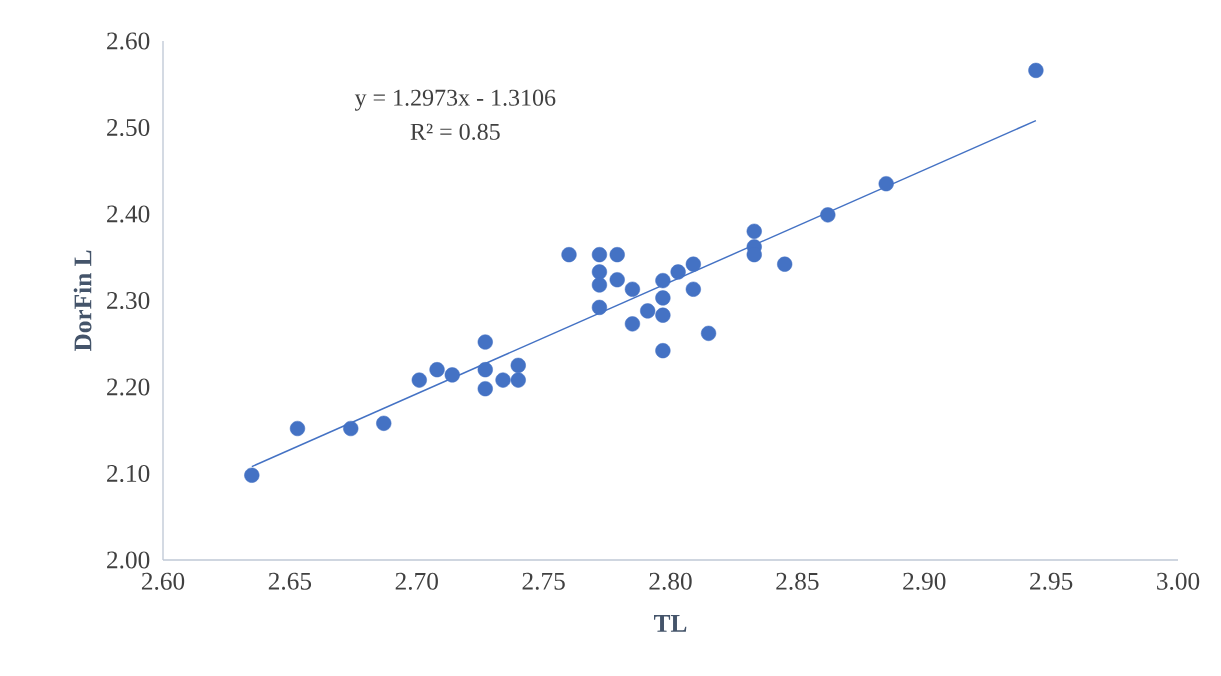 This screenshot has height=676, width=1221. Describe the element at coordinates (290, 581) in the screenshot. I see `x-tick-label: 2.65` at that location.